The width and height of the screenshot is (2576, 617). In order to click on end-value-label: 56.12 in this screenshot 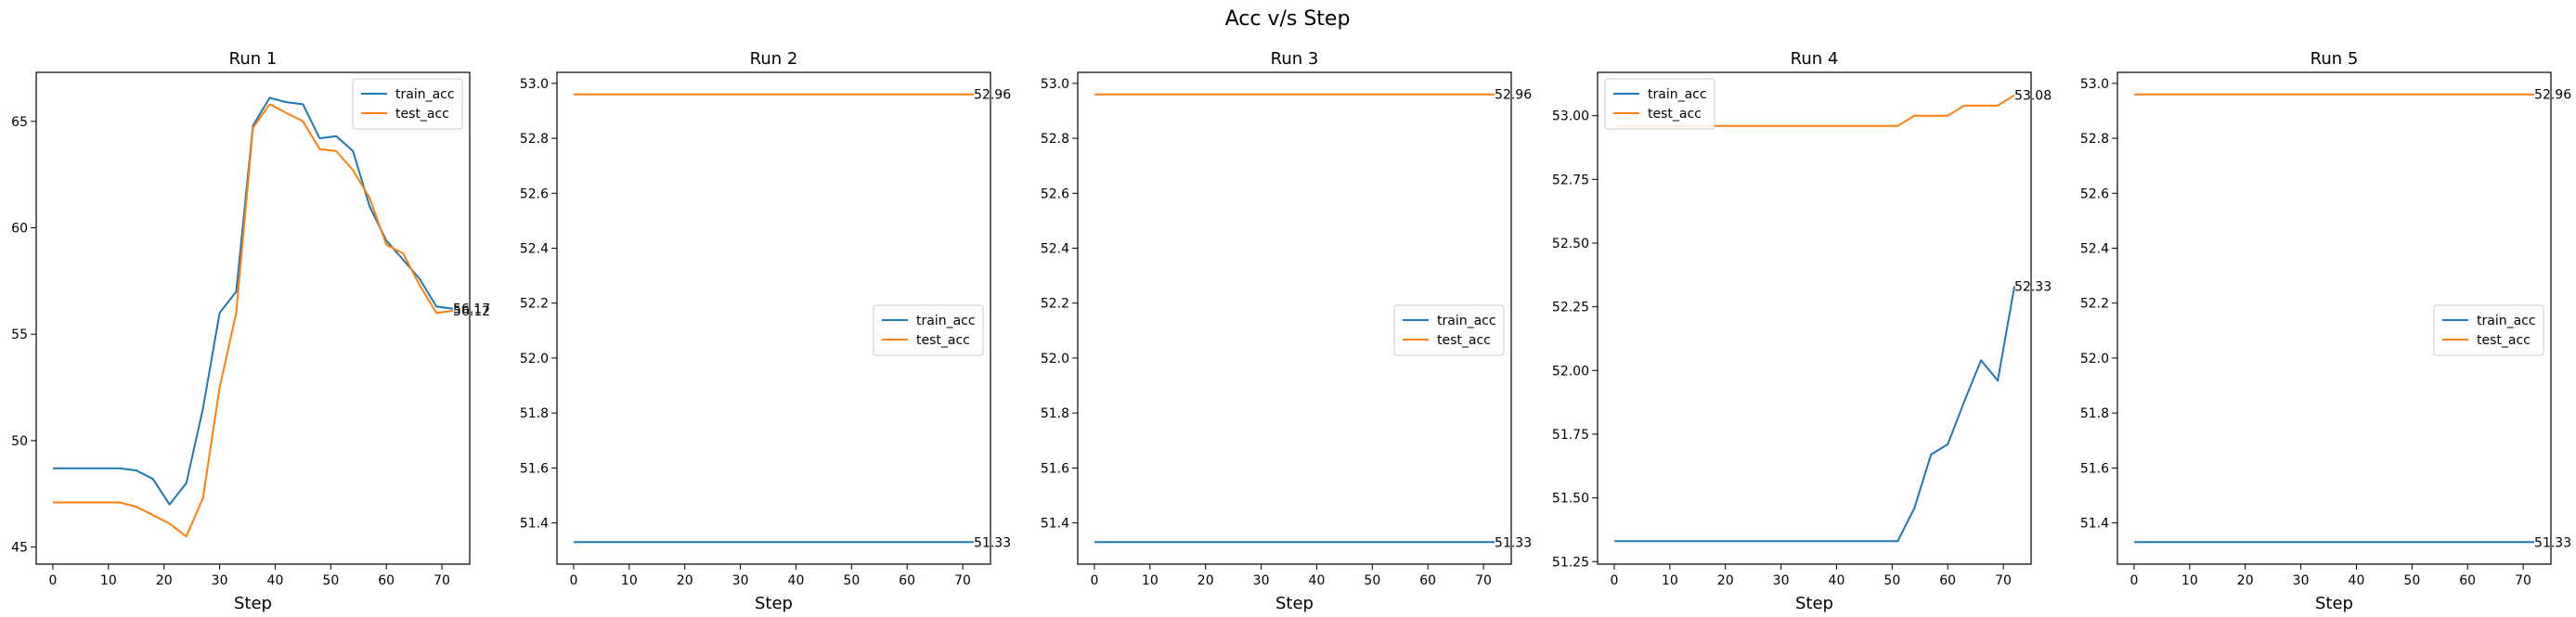, I will do `click(471, 311)`.